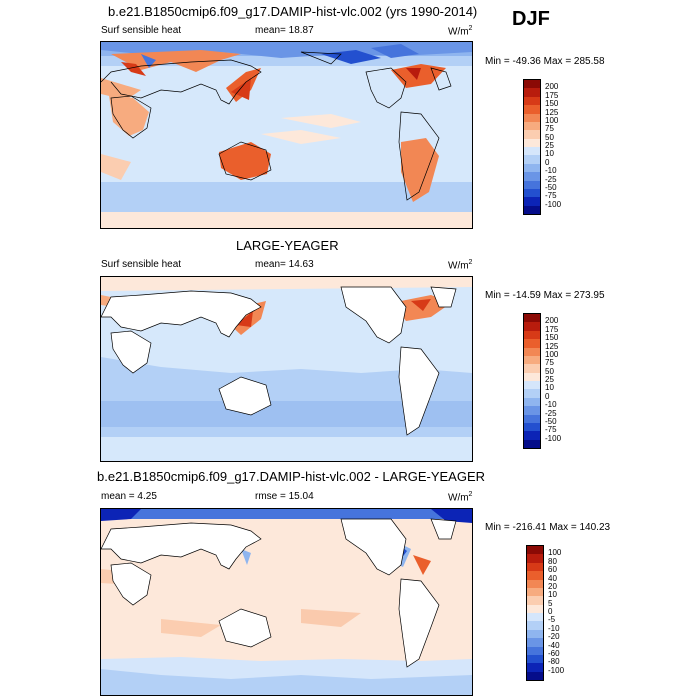 This screenshot has width=700, height=700. I want to click on colorbar-tick-label: -25, so click(551, 413).